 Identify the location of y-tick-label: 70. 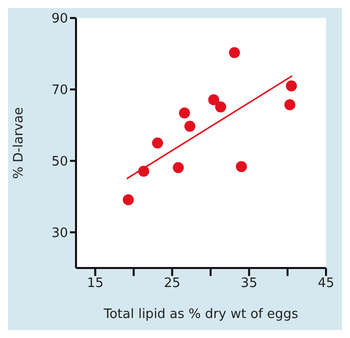
(59, 90).